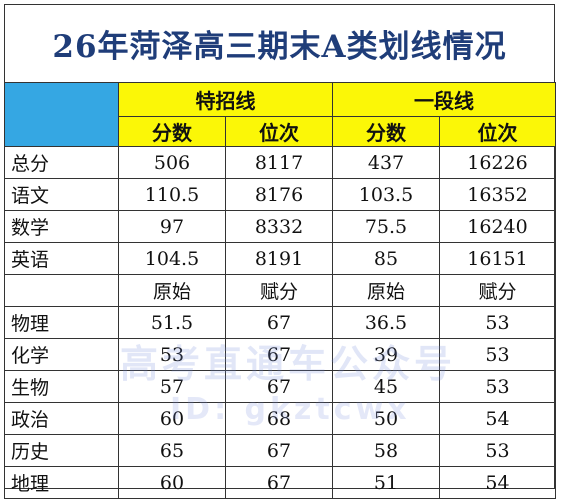  What do you see at coordinates (61, 162) in the screenshot?
I see `subject-label: 总分` at bounding box center [61, 162].